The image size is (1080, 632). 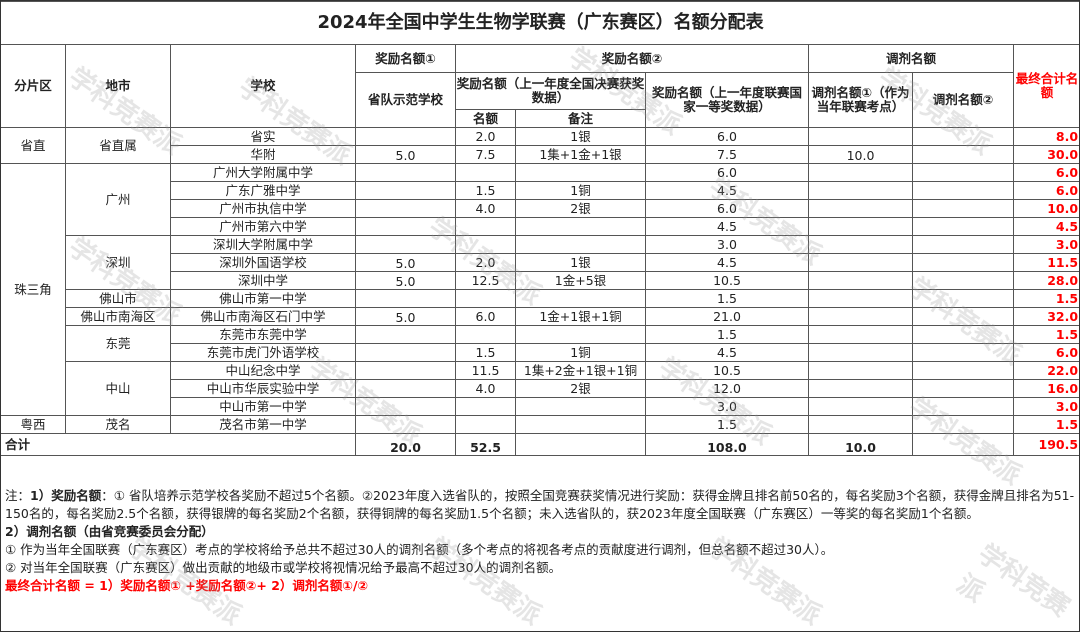 What do you see at coordinates (263, 86) in the screenshot?
I see `header-school: 学校` at bounding box center [263, 86].